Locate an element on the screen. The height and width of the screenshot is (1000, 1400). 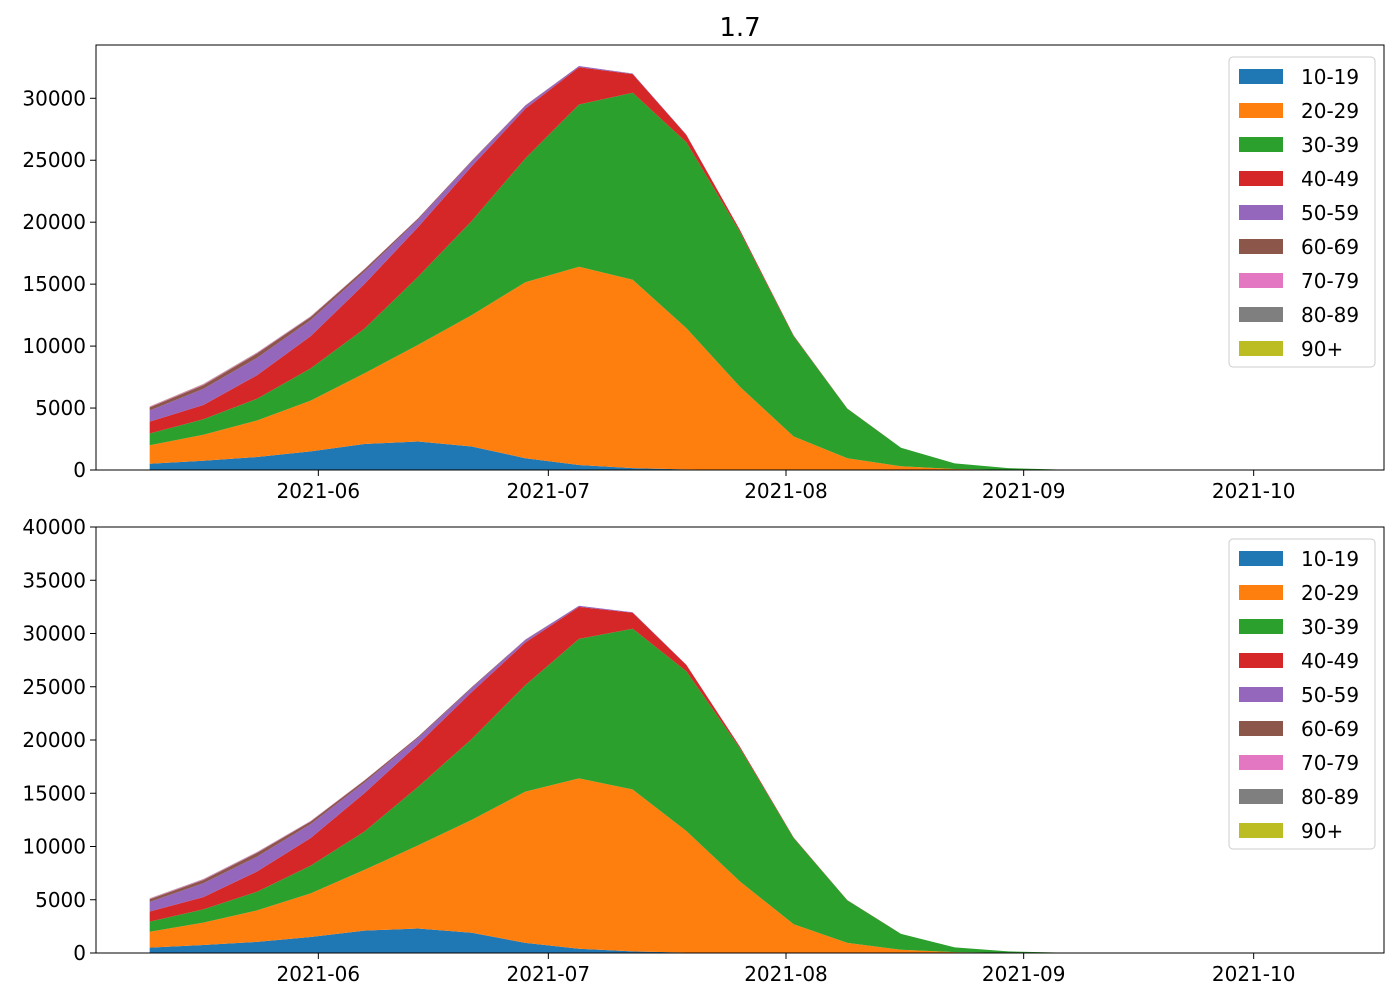
y-tick-label: 40000 is located at coordinates (54, 527).